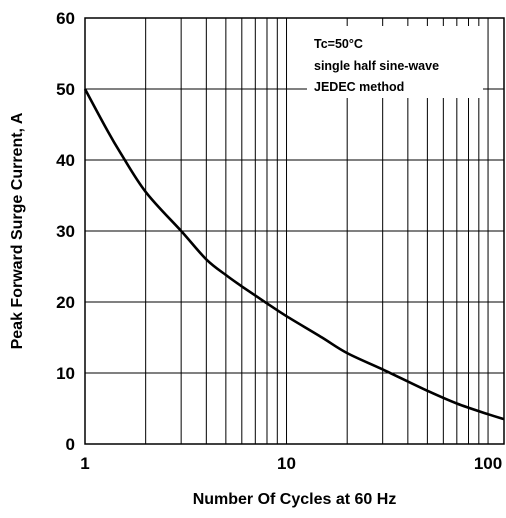 The width and height of the screenshot is (506, 518). What do you see at coordinates (295, 499) in the screenshot?
I see `x-axis-label: Number Of Cycles at 60 Hz` at bounding box center [295, 499].